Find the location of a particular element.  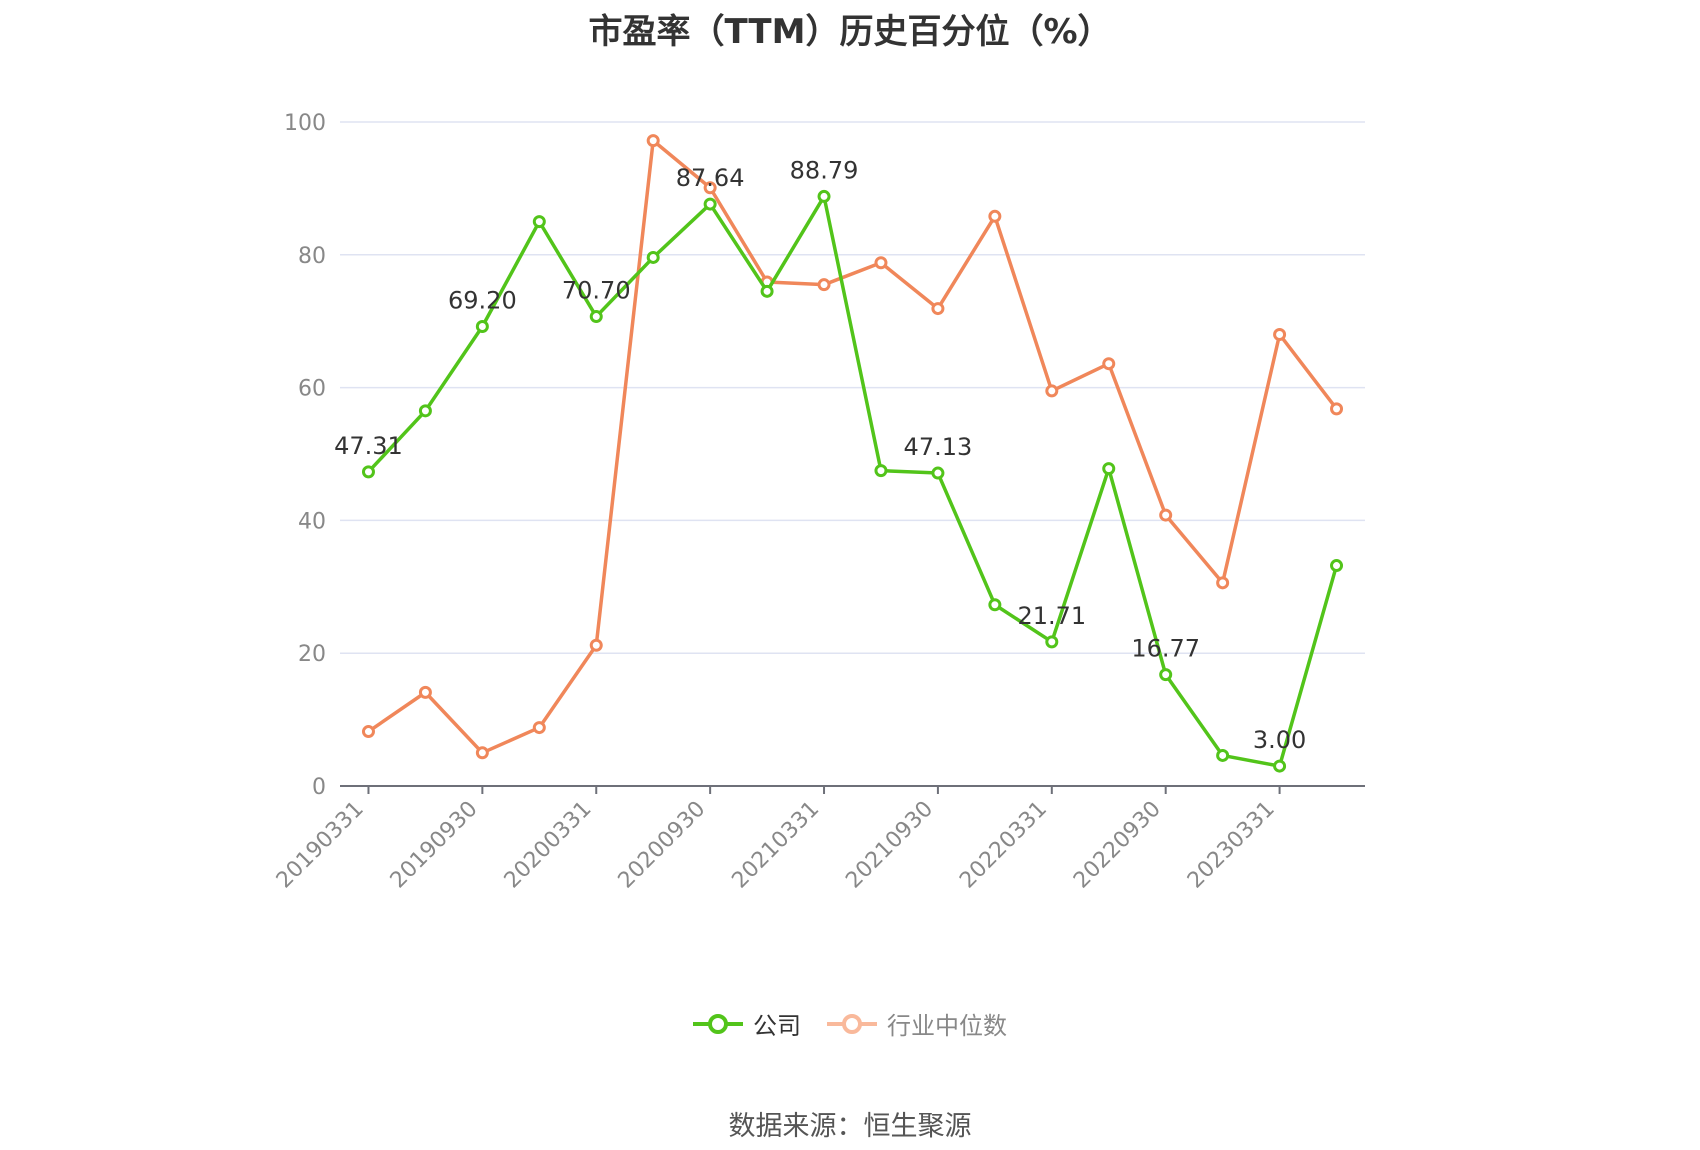

legend: 公司 行业中位数 is located at coordinates (850, 1023).